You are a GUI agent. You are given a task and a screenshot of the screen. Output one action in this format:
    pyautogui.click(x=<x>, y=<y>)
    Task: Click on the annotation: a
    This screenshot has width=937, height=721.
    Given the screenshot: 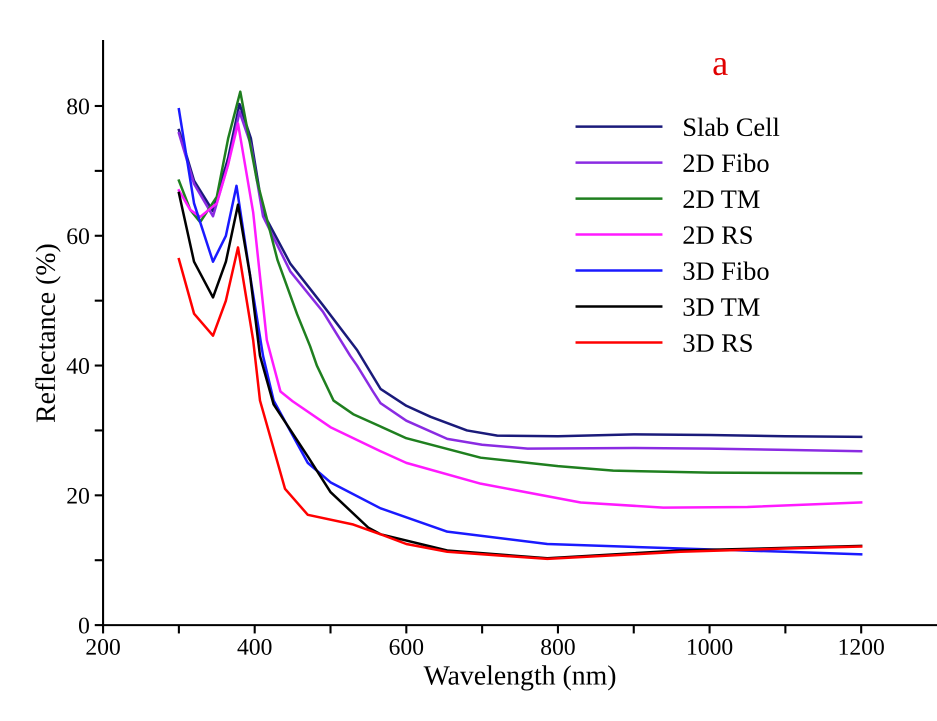 What is the action you would take?
    pyautogui.click(x=720, y=67)
    